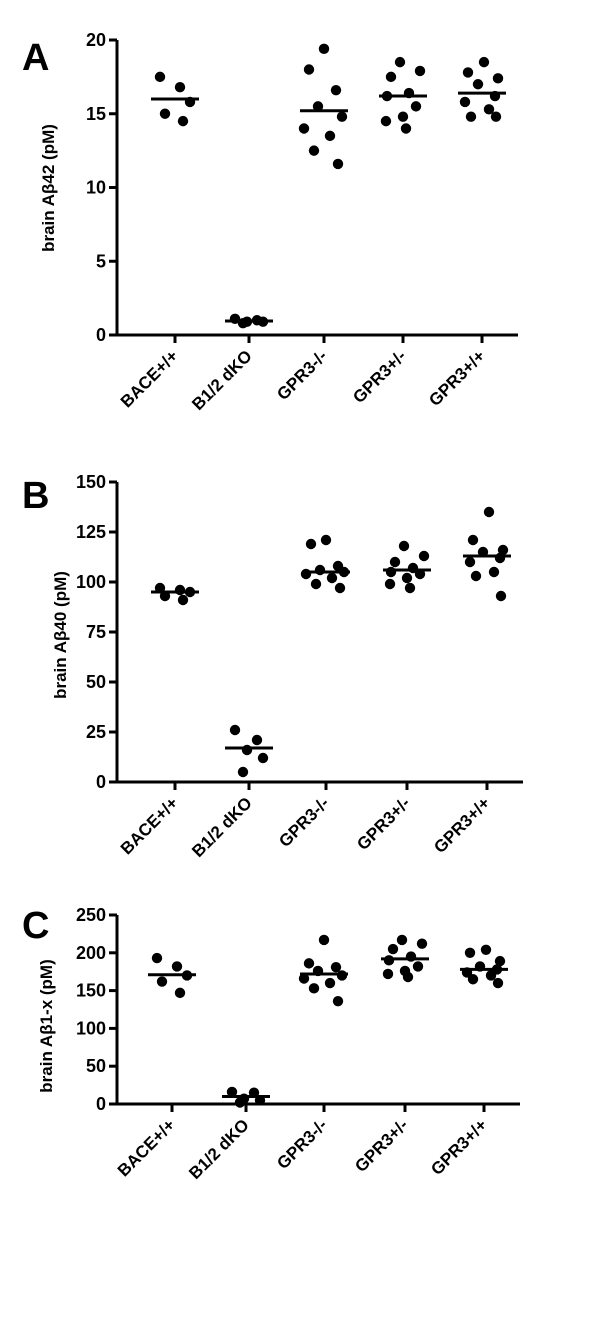 Image resolution: width=600 pixels, height=1335 pixels. Describe the element at coordinates (91, 953) in the screenshot. I see `y-tick-label: 200` at that location.